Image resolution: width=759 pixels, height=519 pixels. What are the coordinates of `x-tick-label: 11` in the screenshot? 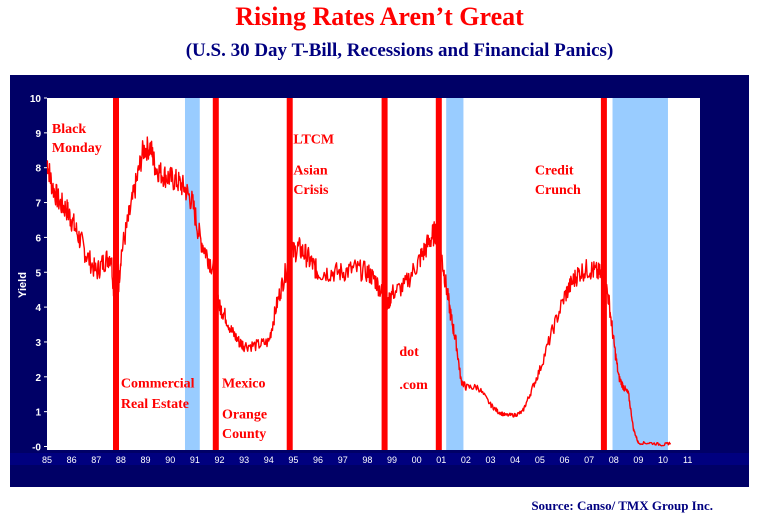 It's located at (687, 460).